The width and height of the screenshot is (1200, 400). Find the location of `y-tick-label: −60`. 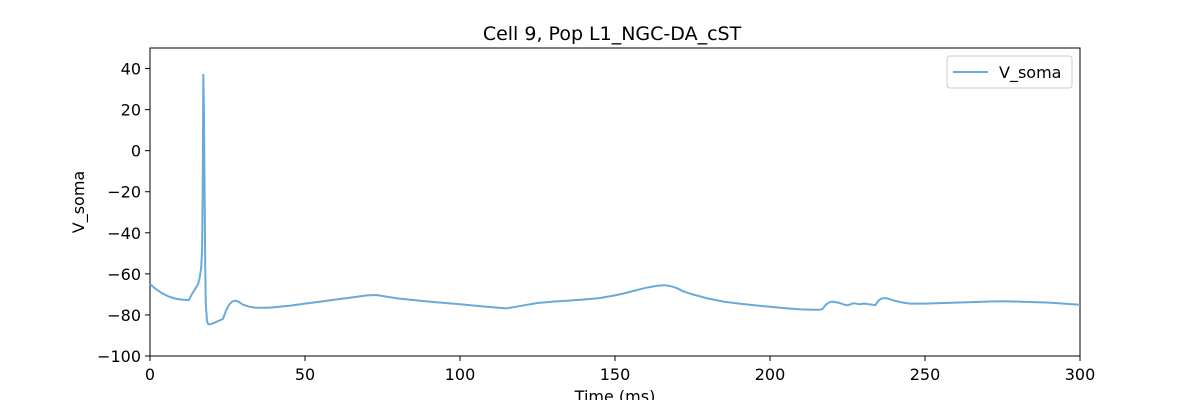

y-tick-label: −60 is located at coordinates (124, 274).